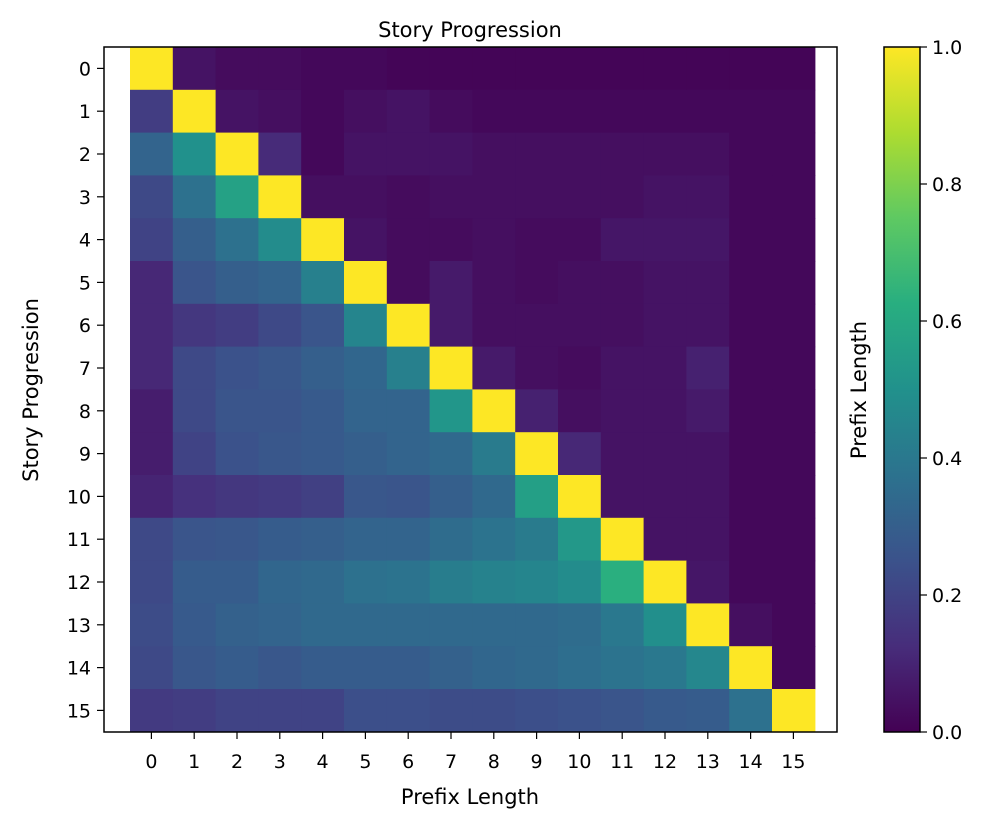 This screenshot has height=828, width=995. What do you see at coordinates (194, 69) in the screenshot?
I see `heatmap-cell-r0-c1` at bounding box center [194, 69].